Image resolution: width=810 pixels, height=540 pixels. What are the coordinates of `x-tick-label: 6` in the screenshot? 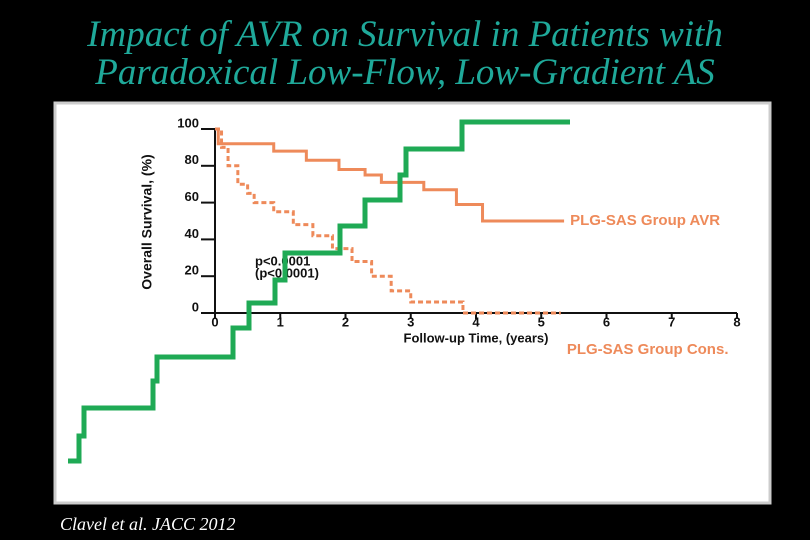 It's located at (606, 321).